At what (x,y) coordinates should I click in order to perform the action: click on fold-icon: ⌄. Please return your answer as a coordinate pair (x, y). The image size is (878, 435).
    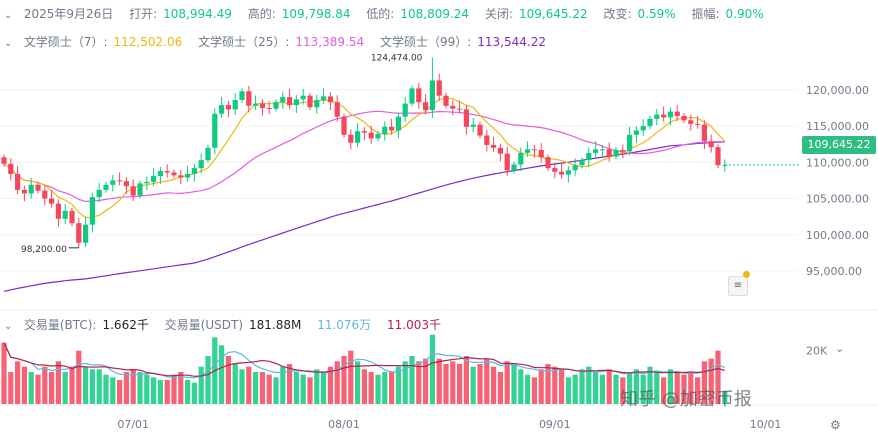
    Looking at the image, I should click on (840, 348).